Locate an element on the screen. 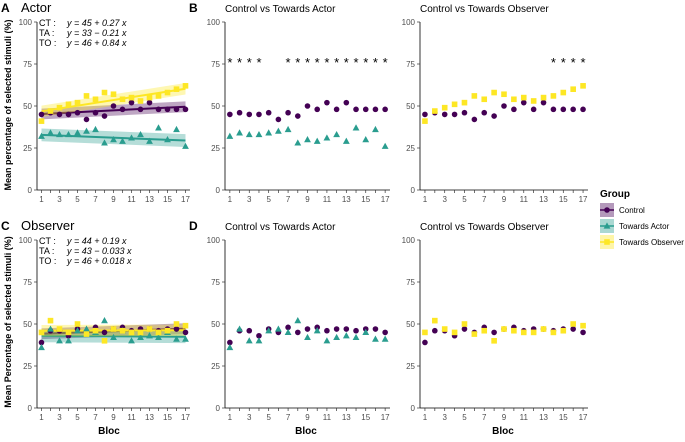 The image size is (685, 442). x-tick-label: 17 is located at coordinates (185, 199).